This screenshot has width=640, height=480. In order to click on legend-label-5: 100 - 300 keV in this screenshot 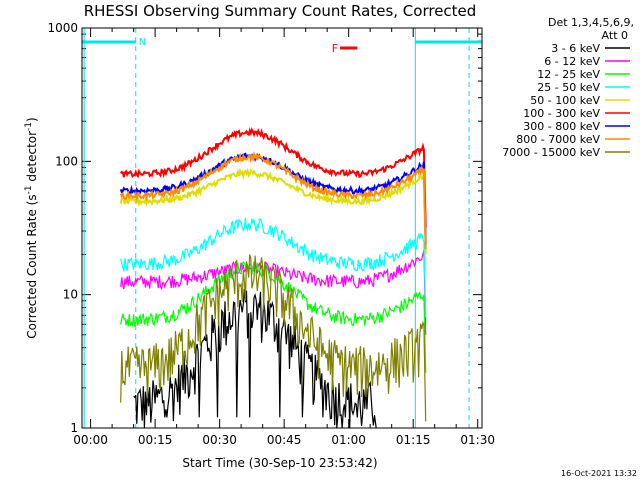, I will do `click(561, 113)`.